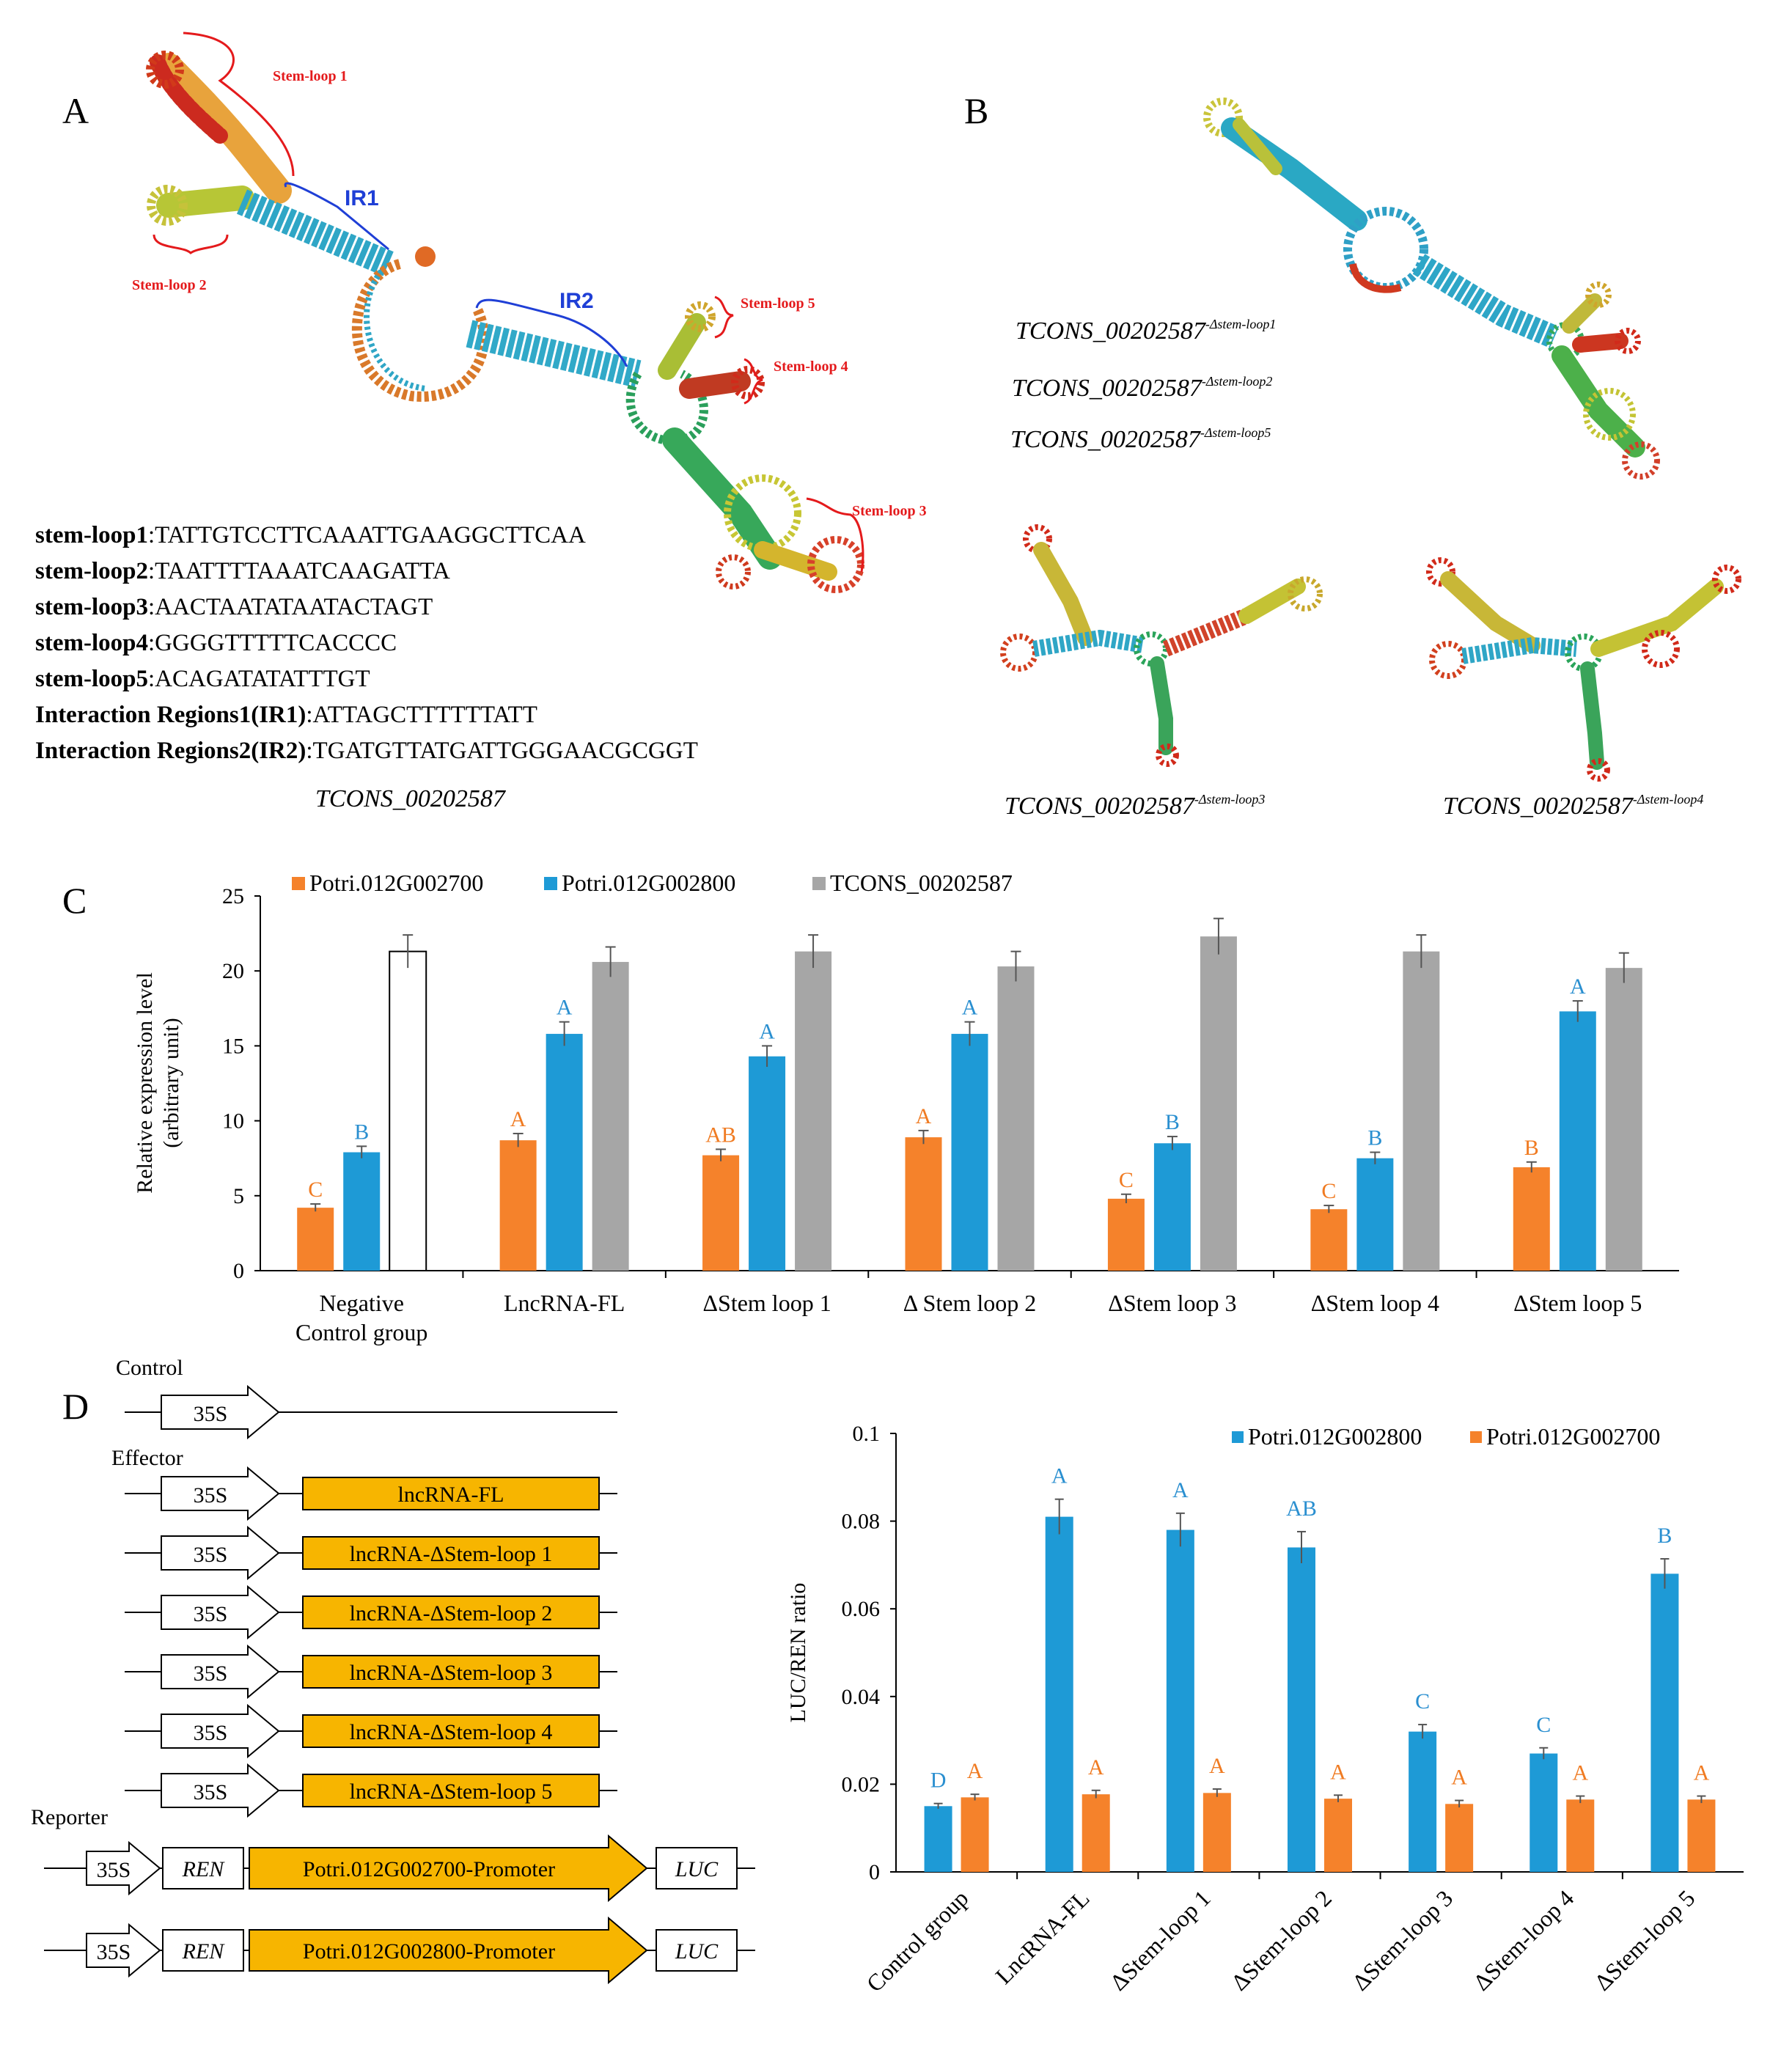  Describe the element at coordinates (336, 216) in the screenshot. I see `ir1-bracket` at that location.